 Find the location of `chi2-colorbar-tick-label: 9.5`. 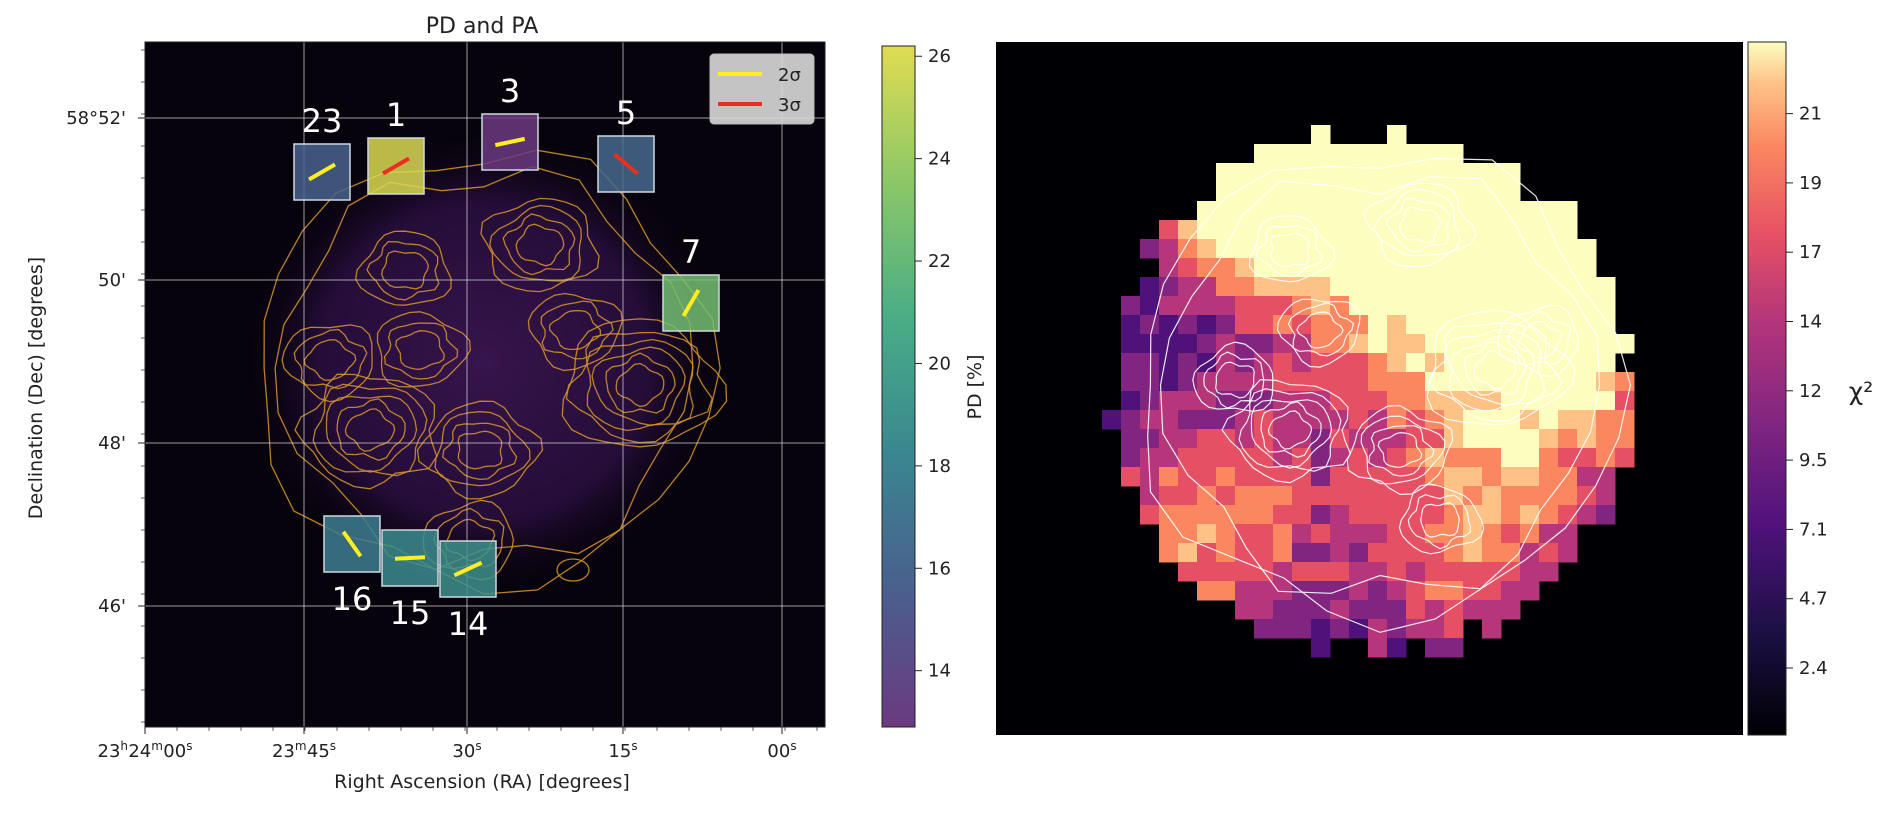

chi2-colorbar-tick-label: 9.5 is located at coordinates (1813, 460).